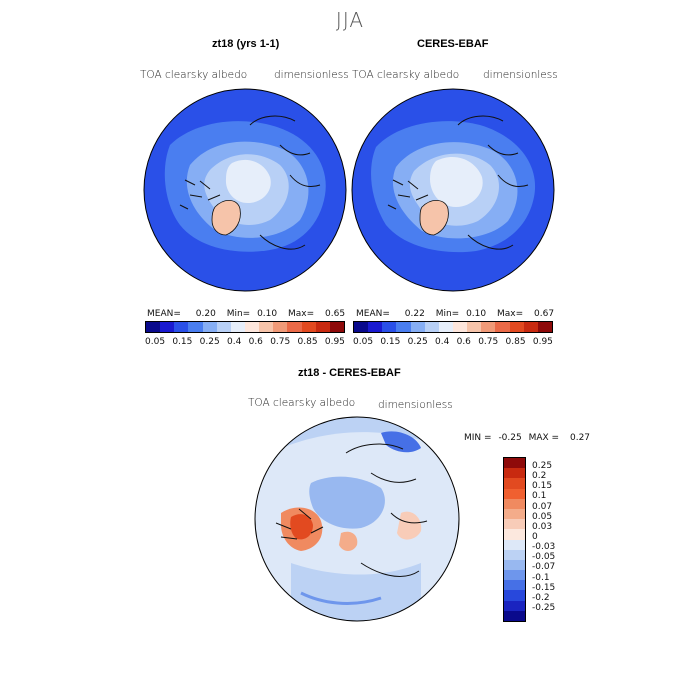  I want to click on diff-max-label: MAX =, so click(544, 438).